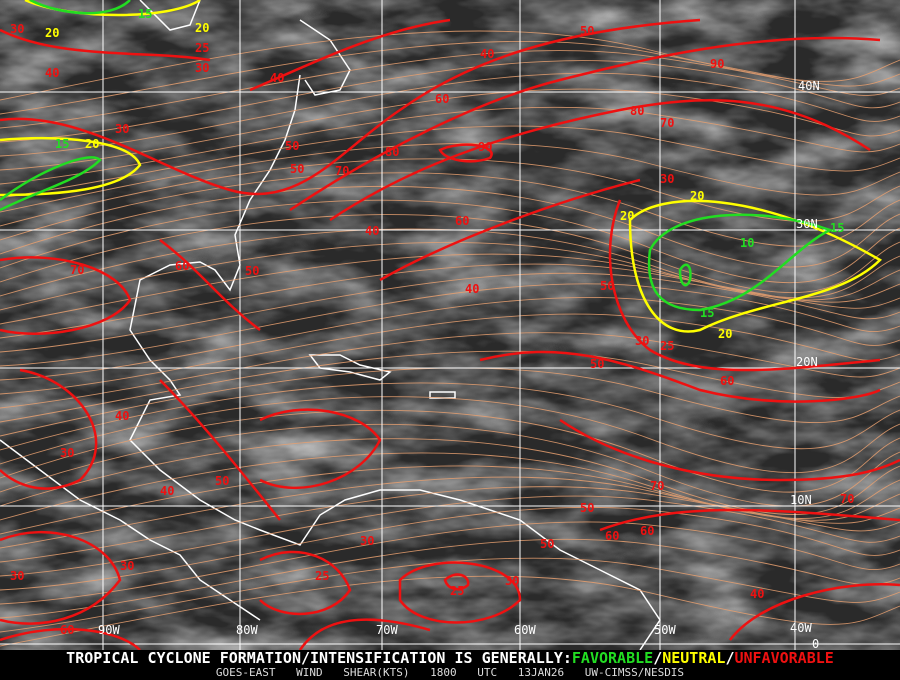 This screenshot has height=680, width=900. Describe the element at coordinates (525, 630) in the screenshot. I see `lon-label: 60W` at that location.